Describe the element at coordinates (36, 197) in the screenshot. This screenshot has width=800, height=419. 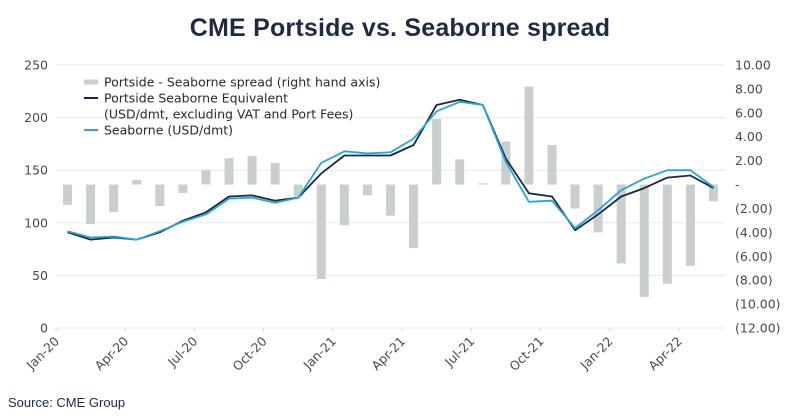
I see `left-axis: 0 50 100 150 200 250` at that location.